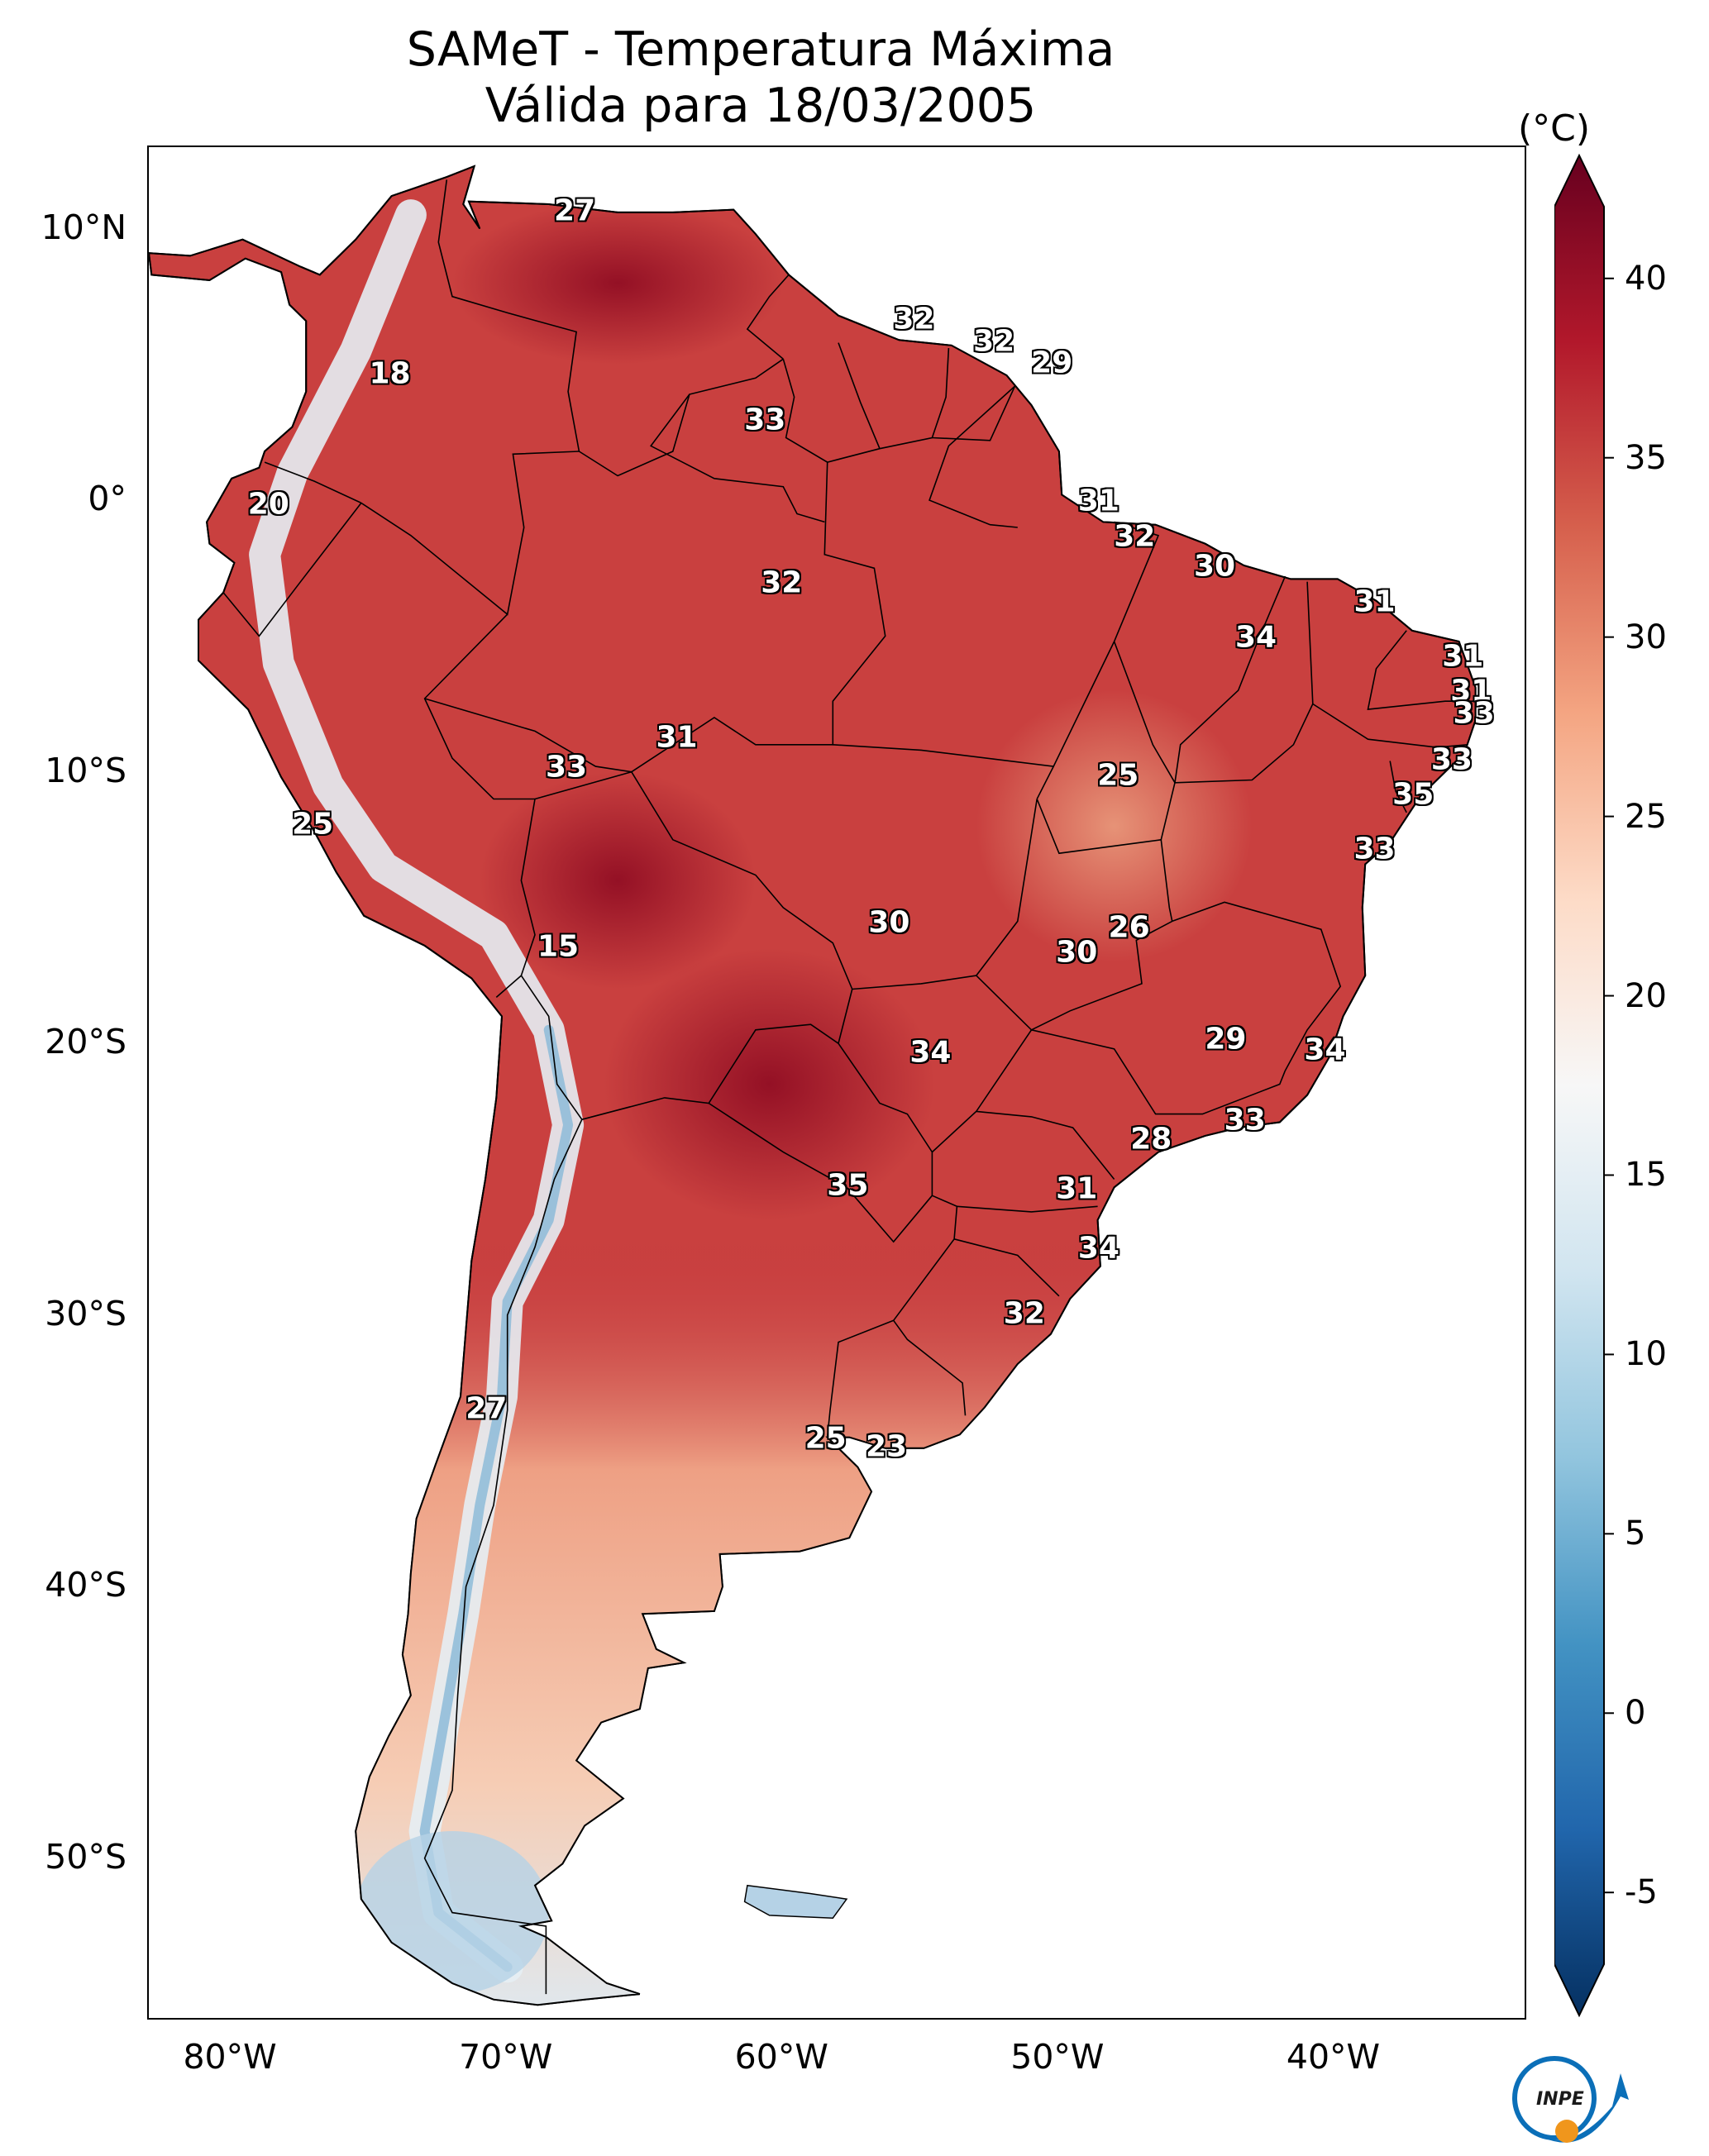 This screenshot has height=2156, width=1709. What do you see at coordinates (551, 1047) in the screenshot?
I see `border-bolivia-chile` at bounding box center [551, 1047].